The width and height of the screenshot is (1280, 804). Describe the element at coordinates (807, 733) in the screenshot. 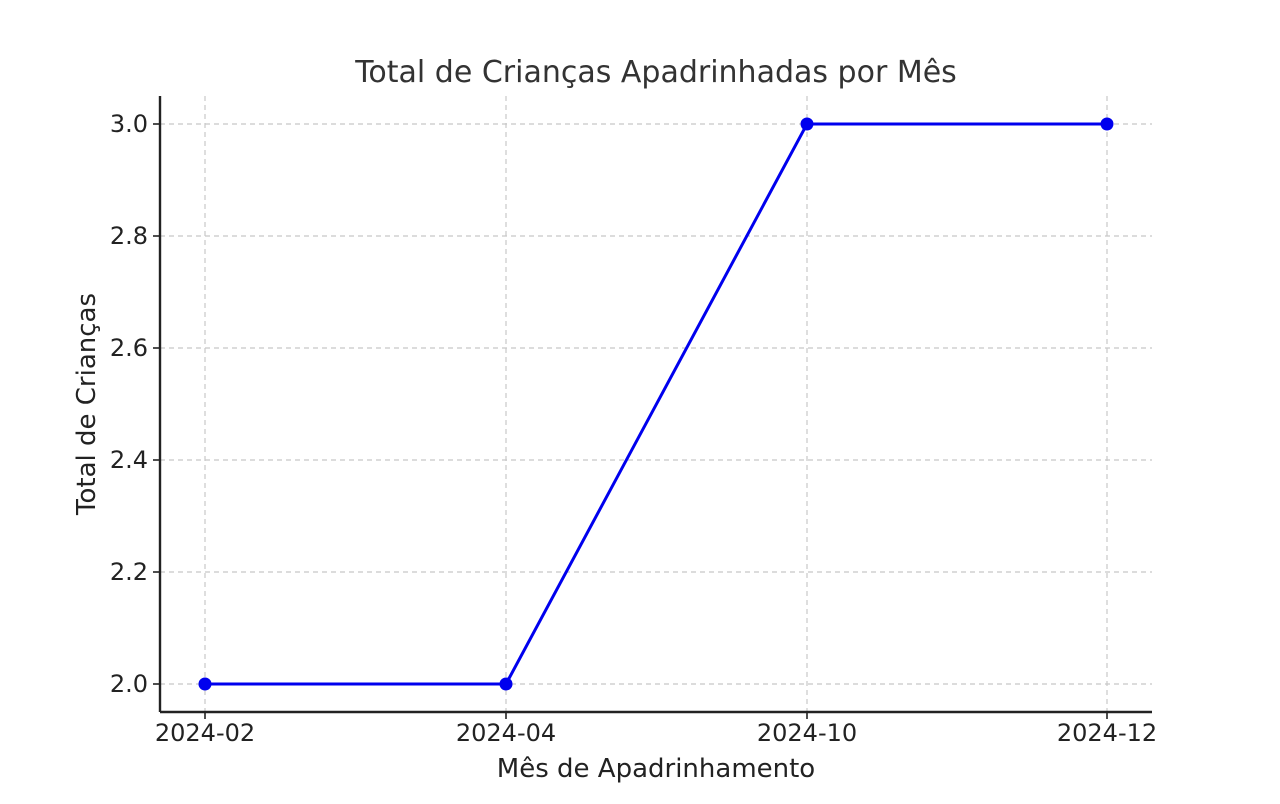

I see `x-tick-label: 2024-10` at that location.